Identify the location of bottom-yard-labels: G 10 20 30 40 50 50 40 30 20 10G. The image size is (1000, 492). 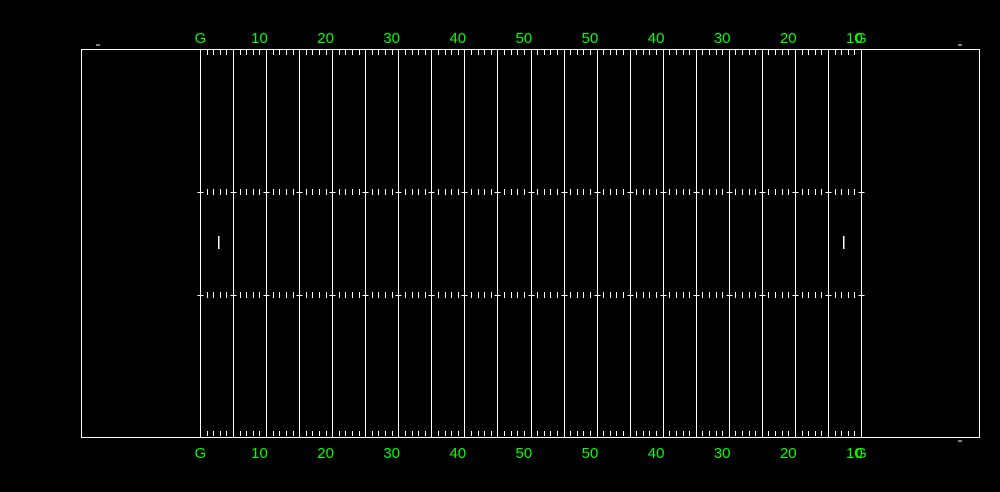
(531, 453).